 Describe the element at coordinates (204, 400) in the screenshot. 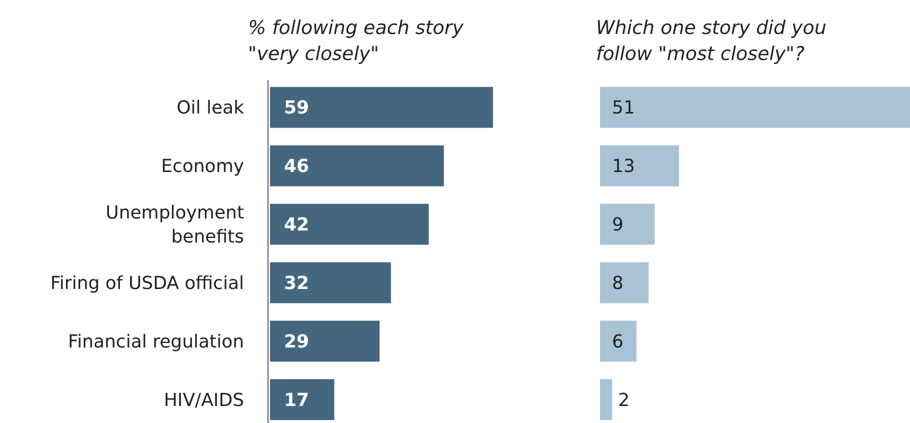

I see `y-tick-label: HIV/AIDS` at that location.